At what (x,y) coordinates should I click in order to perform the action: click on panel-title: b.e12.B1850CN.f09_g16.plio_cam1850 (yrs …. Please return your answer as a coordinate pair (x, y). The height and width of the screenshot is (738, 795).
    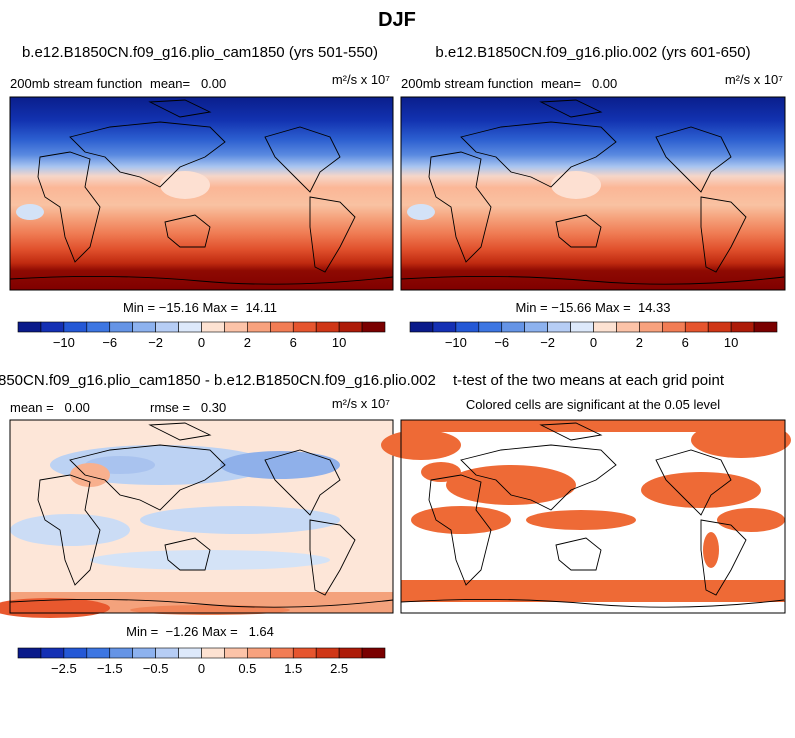
    Looking at the image, I should click on (200, 52).